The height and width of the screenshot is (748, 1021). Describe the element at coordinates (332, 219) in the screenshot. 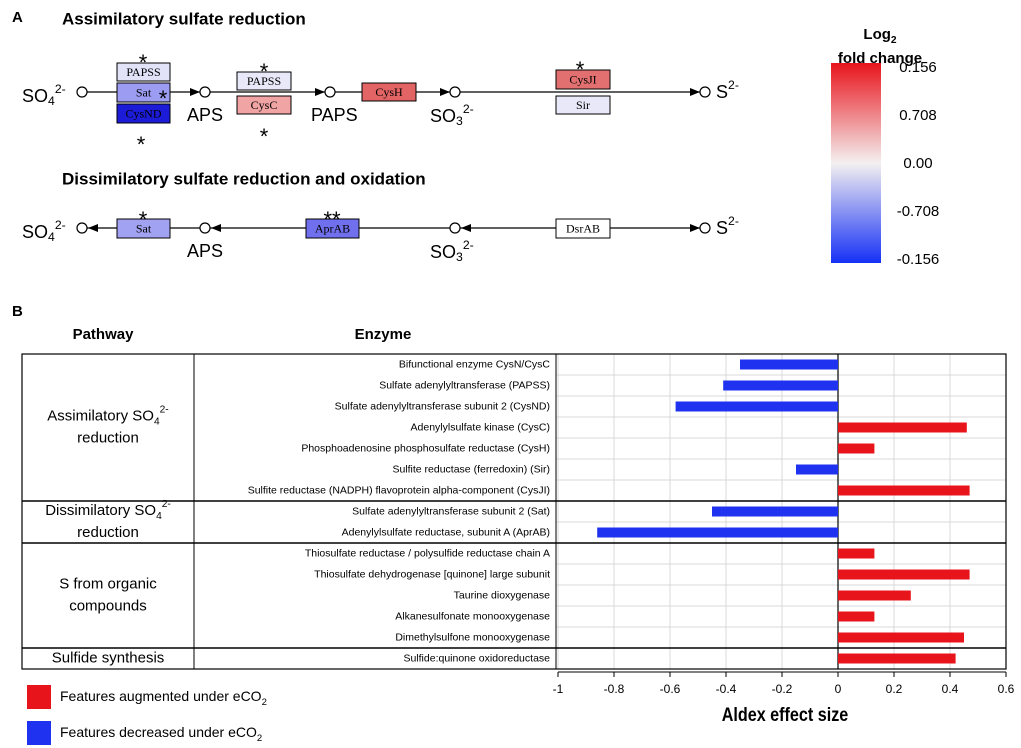

I see `significance-mark: **` at that location.